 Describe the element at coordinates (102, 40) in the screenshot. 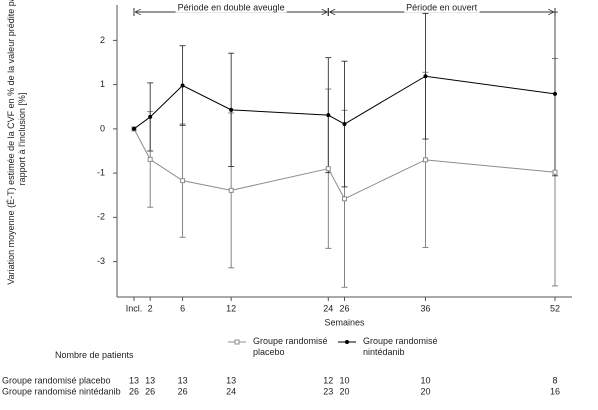

I see `y-tick-label: 2` at that location.